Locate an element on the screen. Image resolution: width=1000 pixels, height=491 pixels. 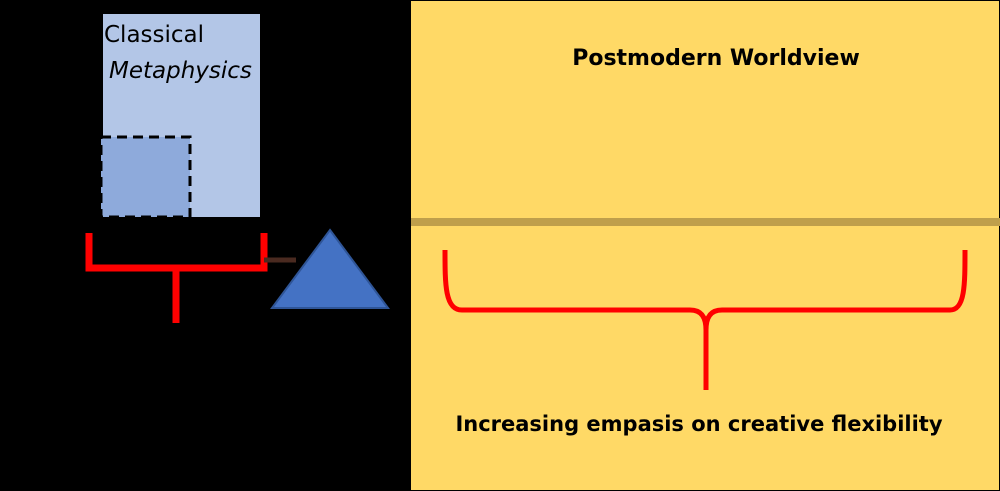
classical-label-line2: Metaphysics is located at coordinates (180, 71).